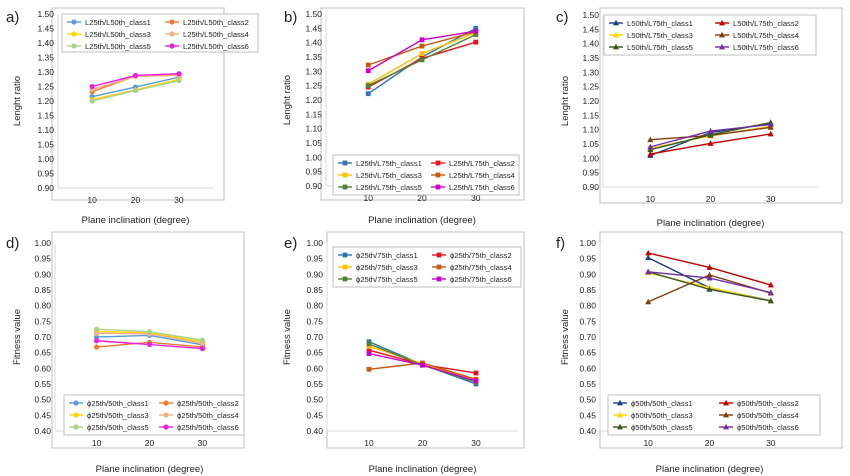 Image resolution: width=850 pixels, height=476 pixels. Describe the element at coordinates (587, 290) in the screenshot. I see `y-tick-label: 0.85` at that location.